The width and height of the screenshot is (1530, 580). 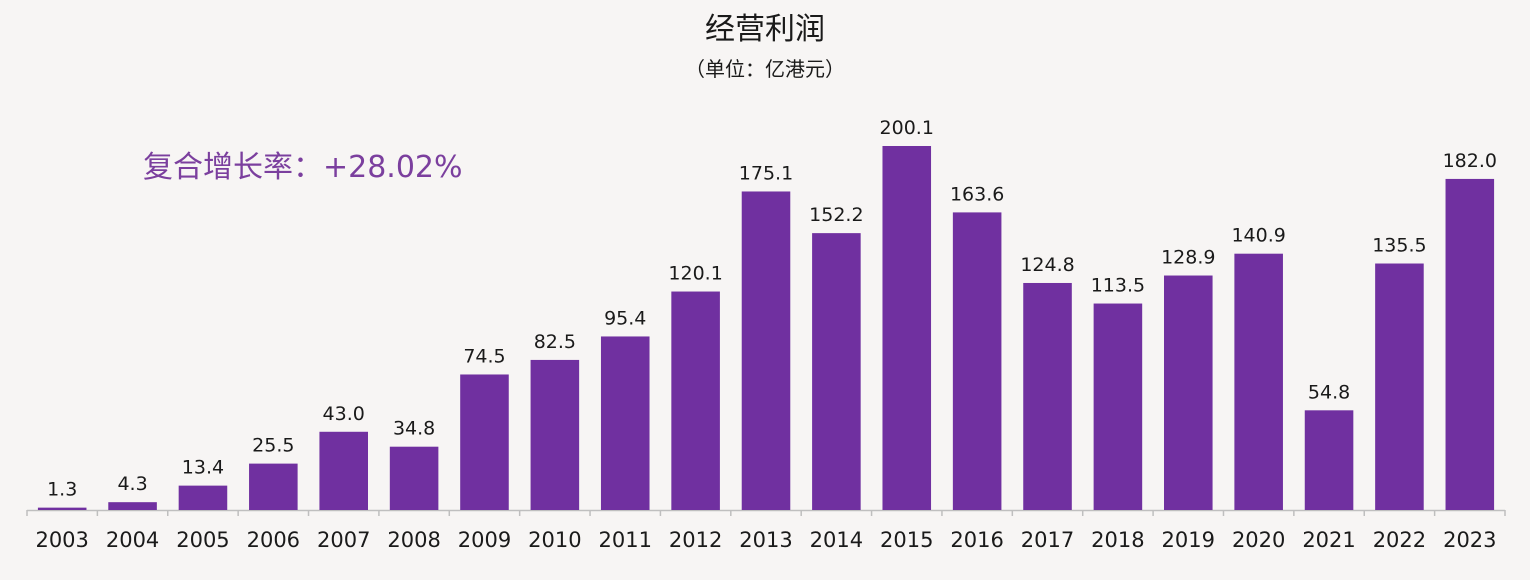 I want to click on x-tick-label: 2012, so click(x=695, y=540).